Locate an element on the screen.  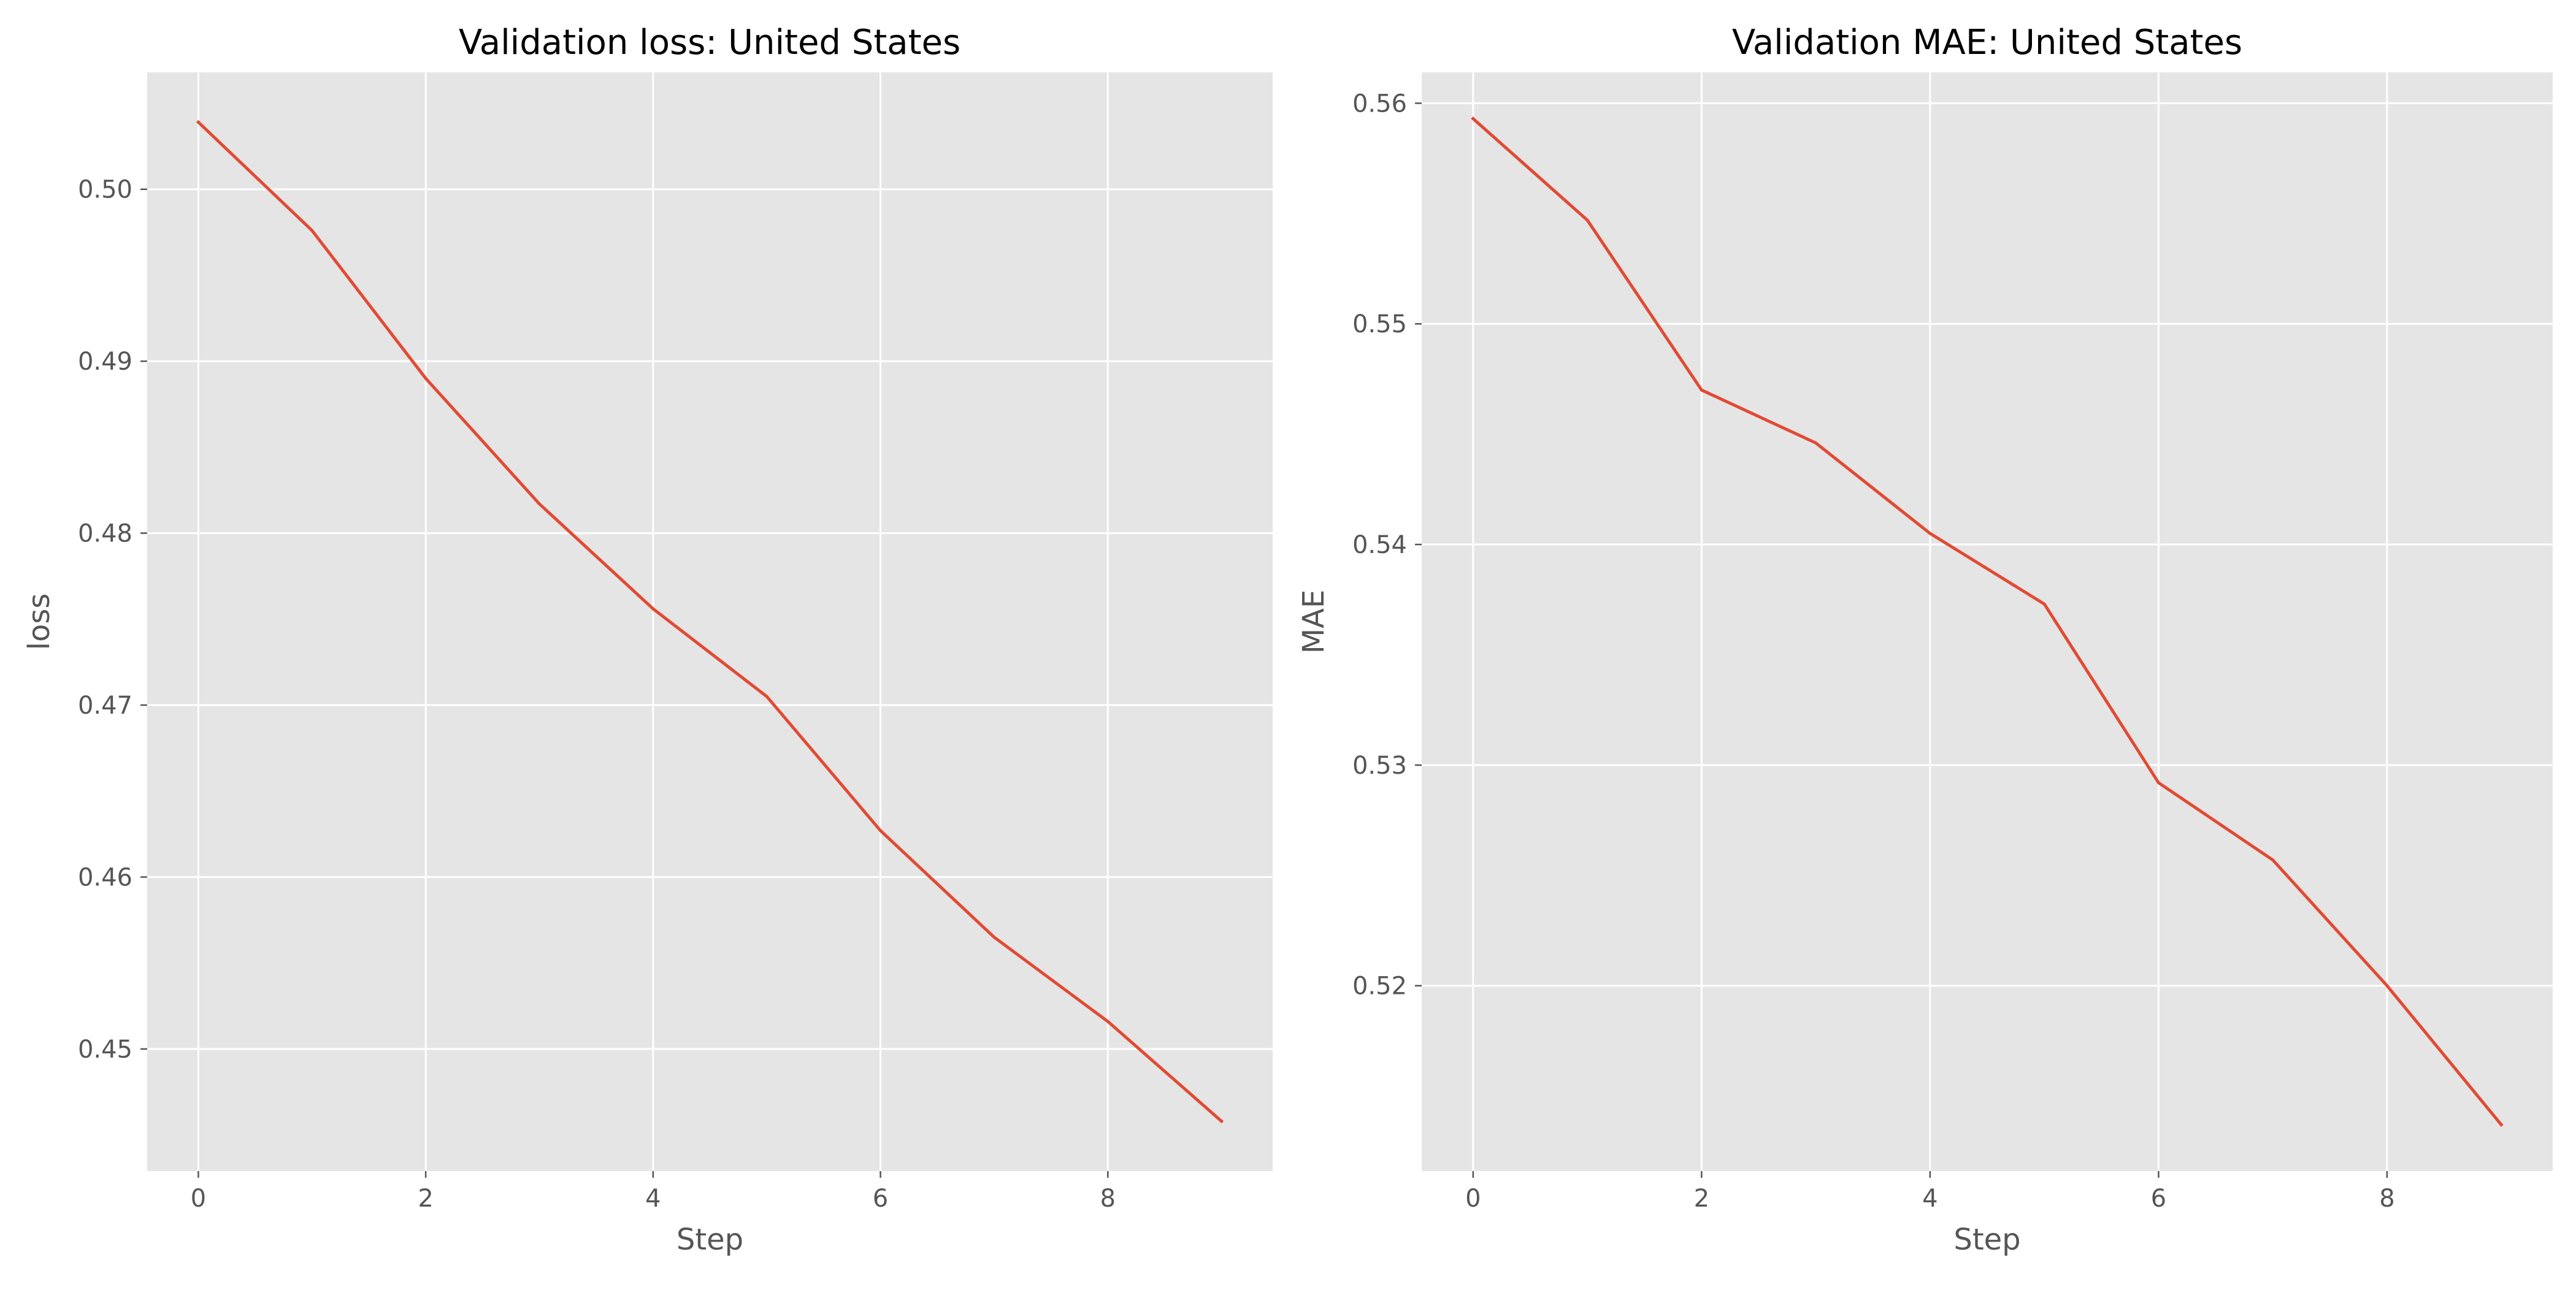
chart-1-y-axis-label: loss is located at coordinates (39, 622).